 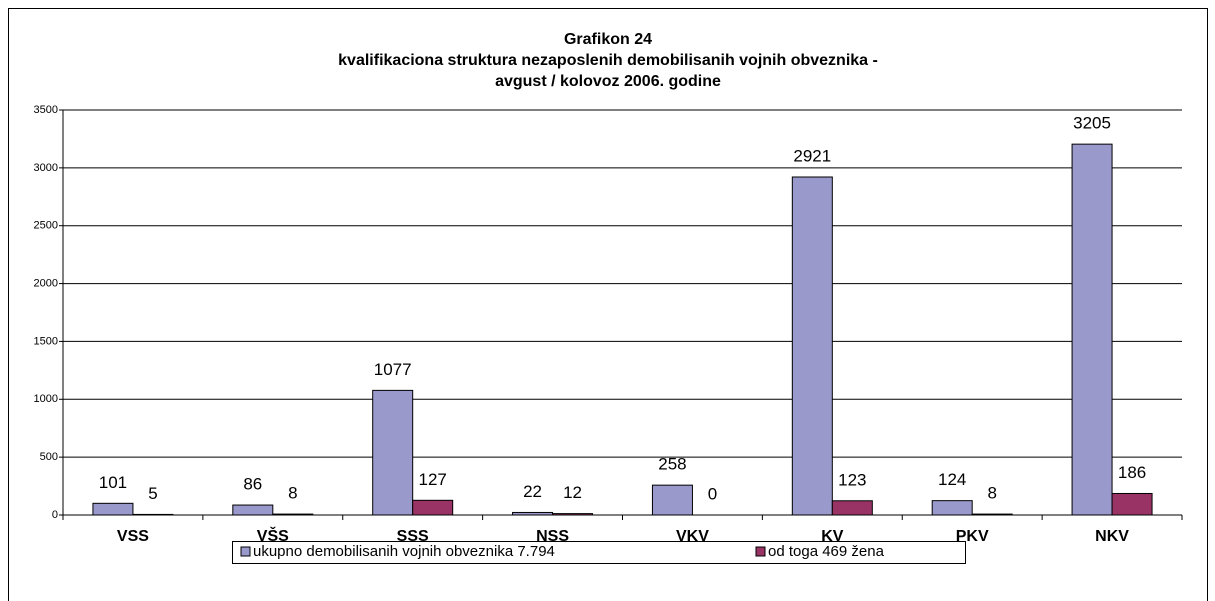 I want to click on y-tick-label: 500, so click(x=49, y=457).